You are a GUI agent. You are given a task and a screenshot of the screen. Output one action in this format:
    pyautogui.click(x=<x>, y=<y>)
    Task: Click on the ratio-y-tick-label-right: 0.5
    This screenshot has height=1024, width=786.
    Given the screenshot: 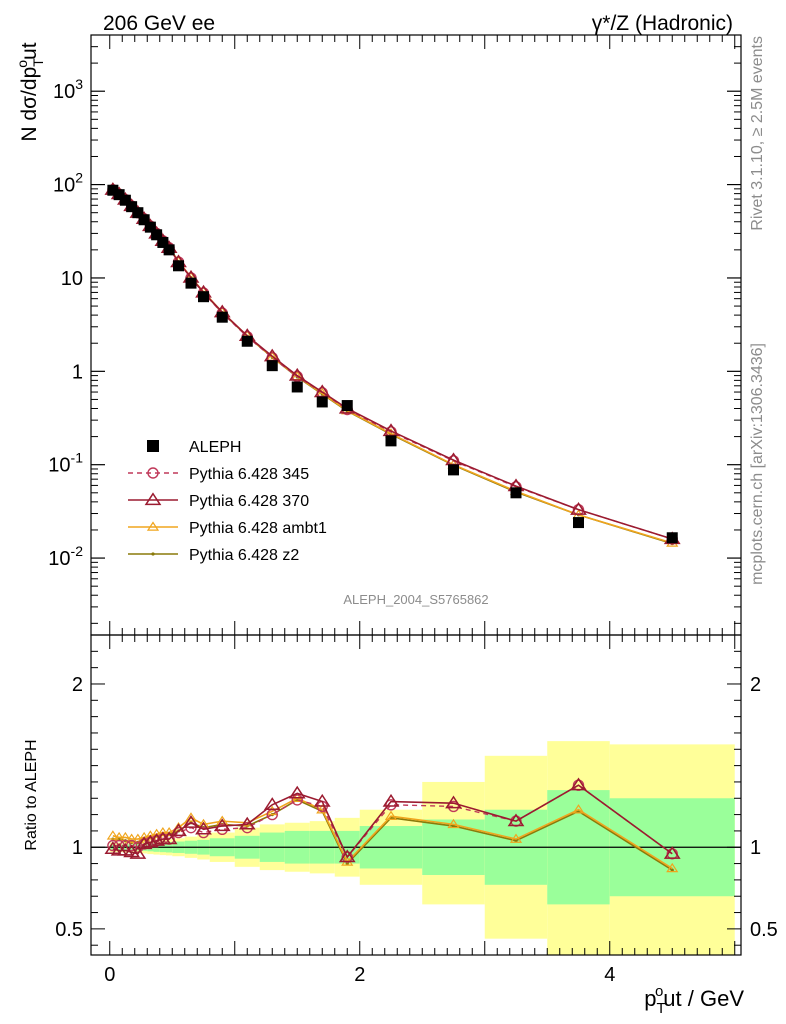 What is the action you would take?
    pyautogui.click(x=764, y=930)
    